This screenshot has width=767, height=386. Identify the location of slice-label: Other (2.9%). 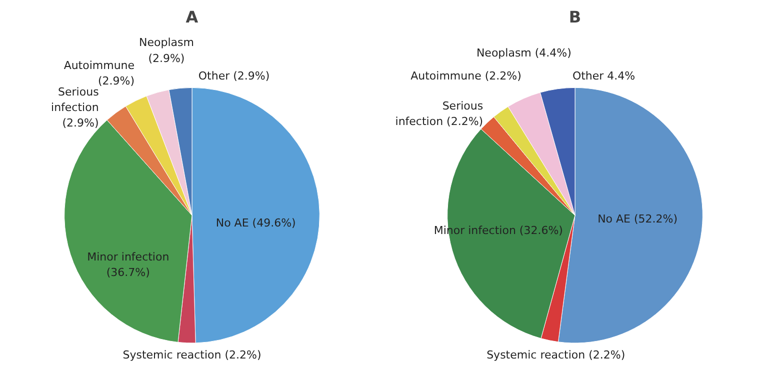
(234, 75).